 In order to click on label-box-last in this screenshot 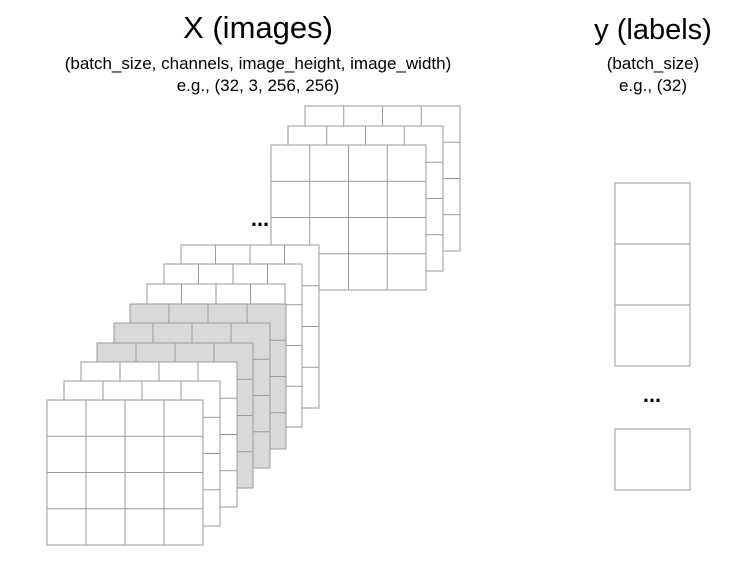, I will do `click(652, 459)`.